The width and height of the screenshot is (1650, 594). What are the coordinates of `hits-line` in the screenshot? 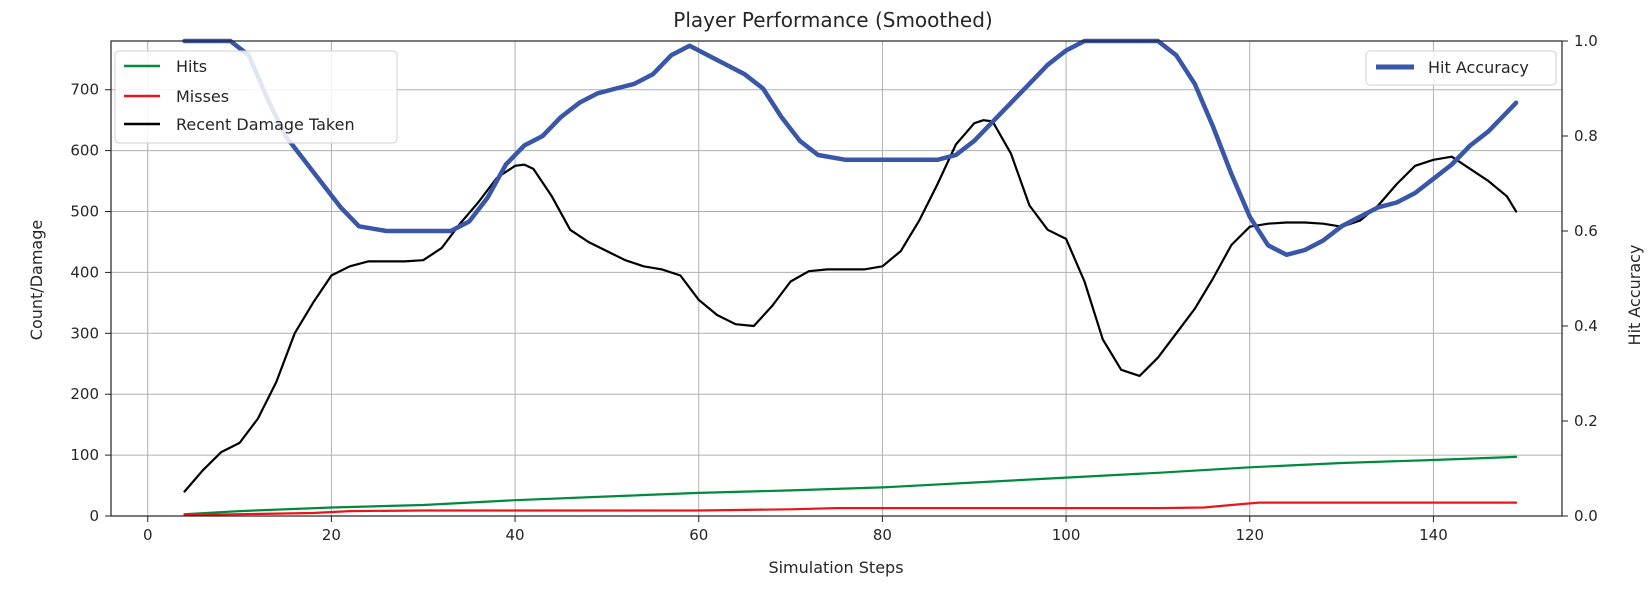 It's located at (850, 485).